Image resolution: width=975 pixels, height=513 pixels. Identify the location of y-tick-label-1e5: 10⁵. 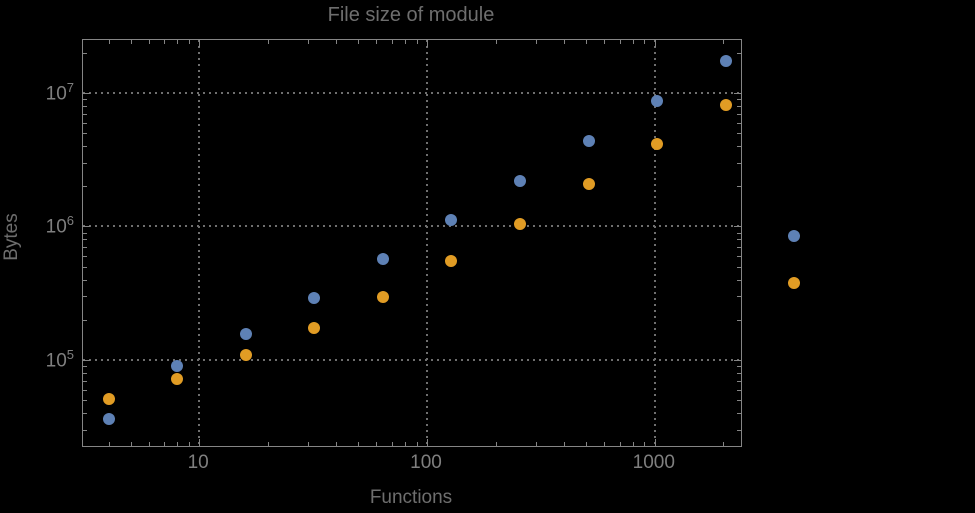
(59, 359).